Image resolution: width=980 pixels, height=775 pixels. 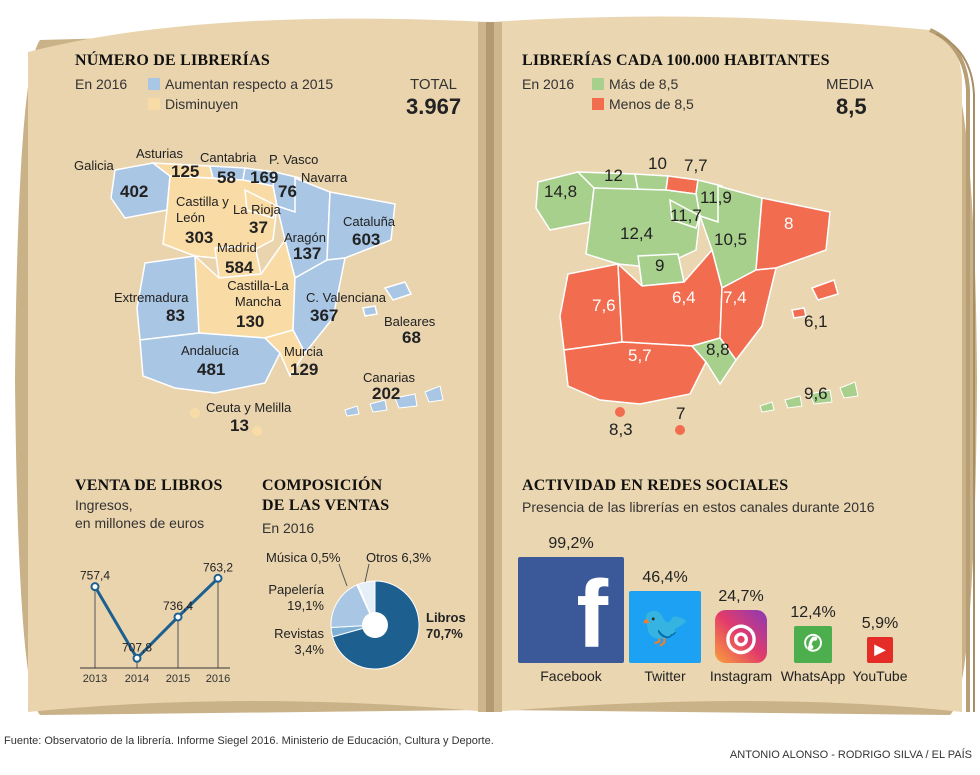 I want to click on region-cataluna, so click(x=361, y=226).